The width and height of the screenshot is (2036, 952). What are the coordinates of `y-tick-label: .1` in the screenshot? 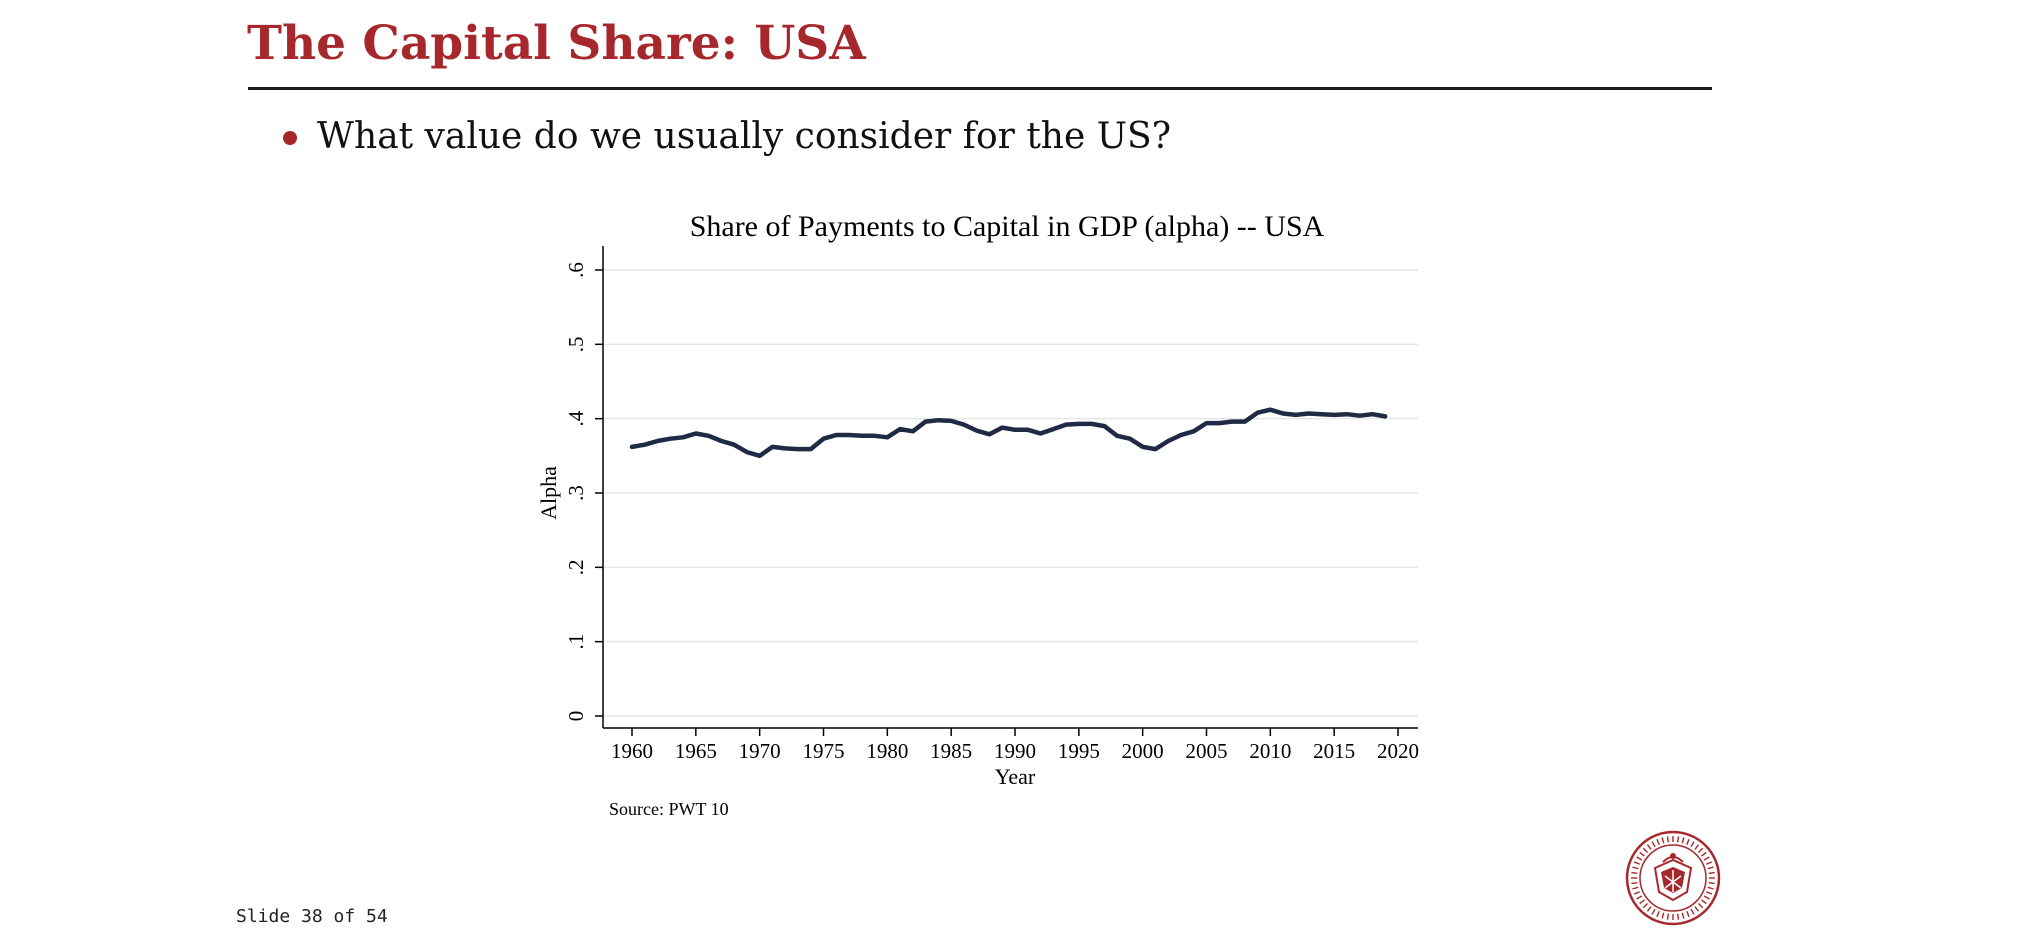 It's located at (576, 642).